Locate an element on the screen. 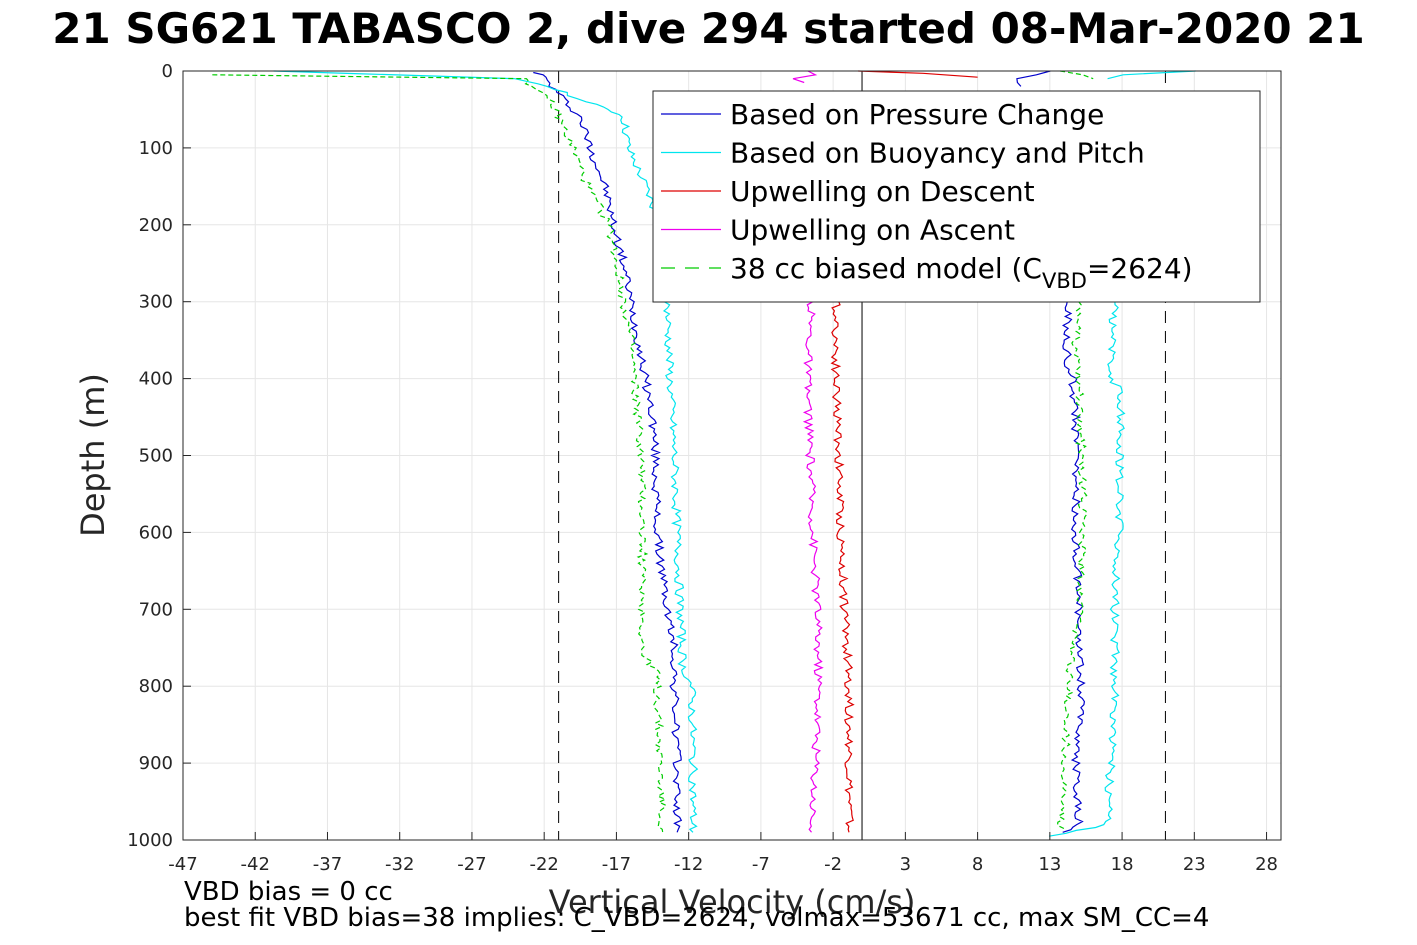 The image size is (1417, 945). y-tick-label: 0 is located at coordinates (167, 71).